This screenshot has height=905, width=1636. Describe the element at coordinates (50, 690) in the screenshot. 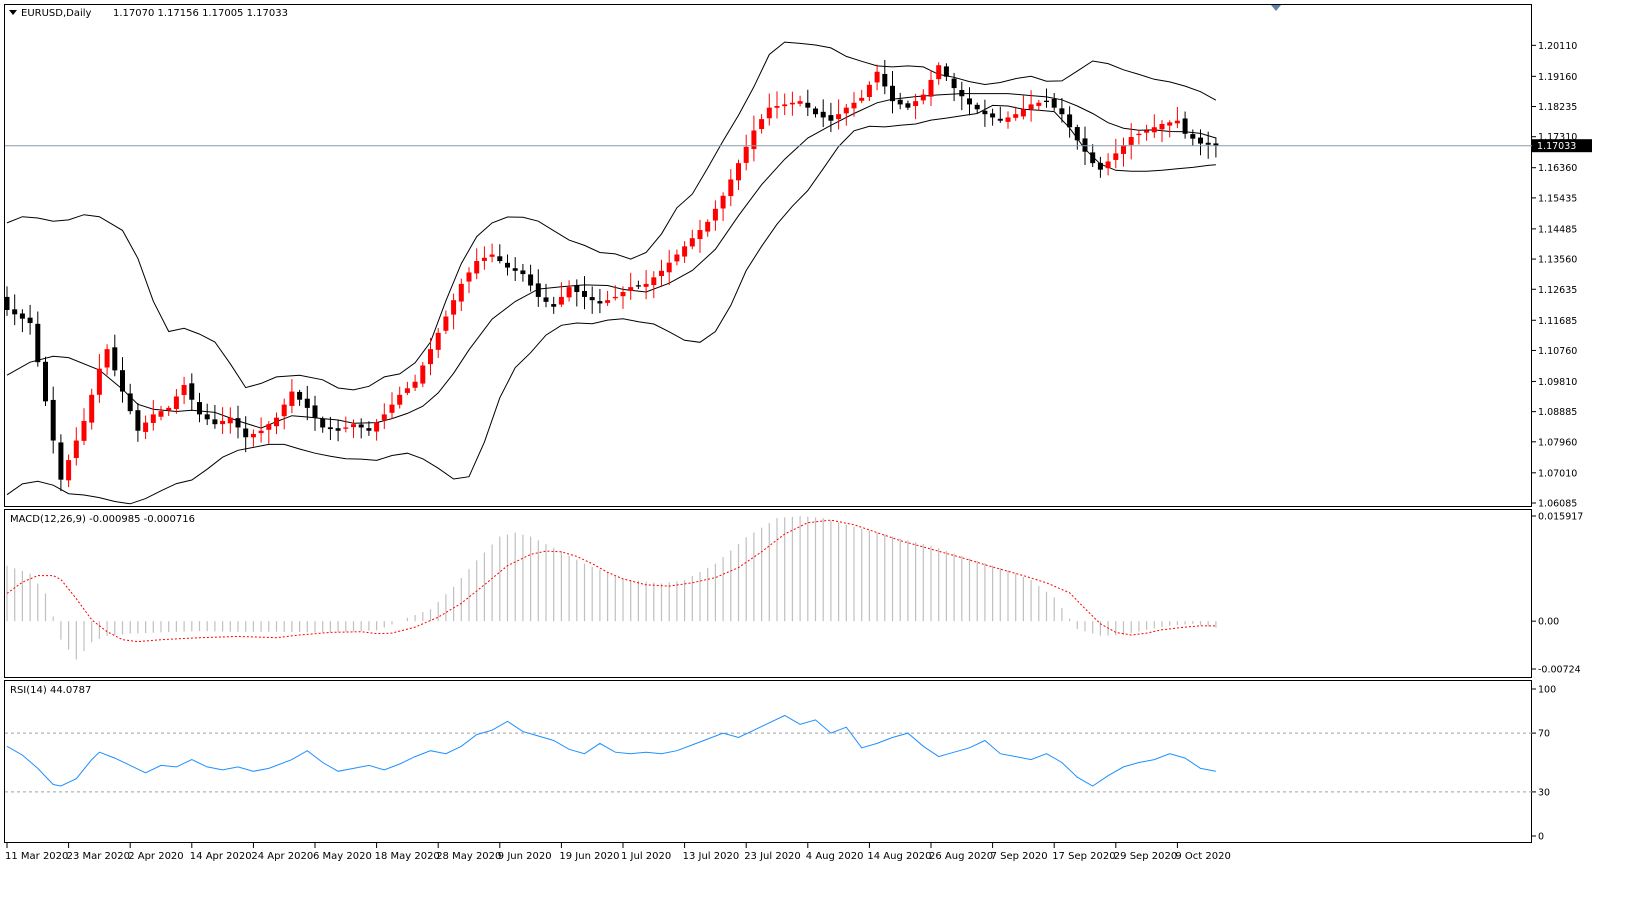

I see `rsi-label: RSI(14) 44.0787` at that location.